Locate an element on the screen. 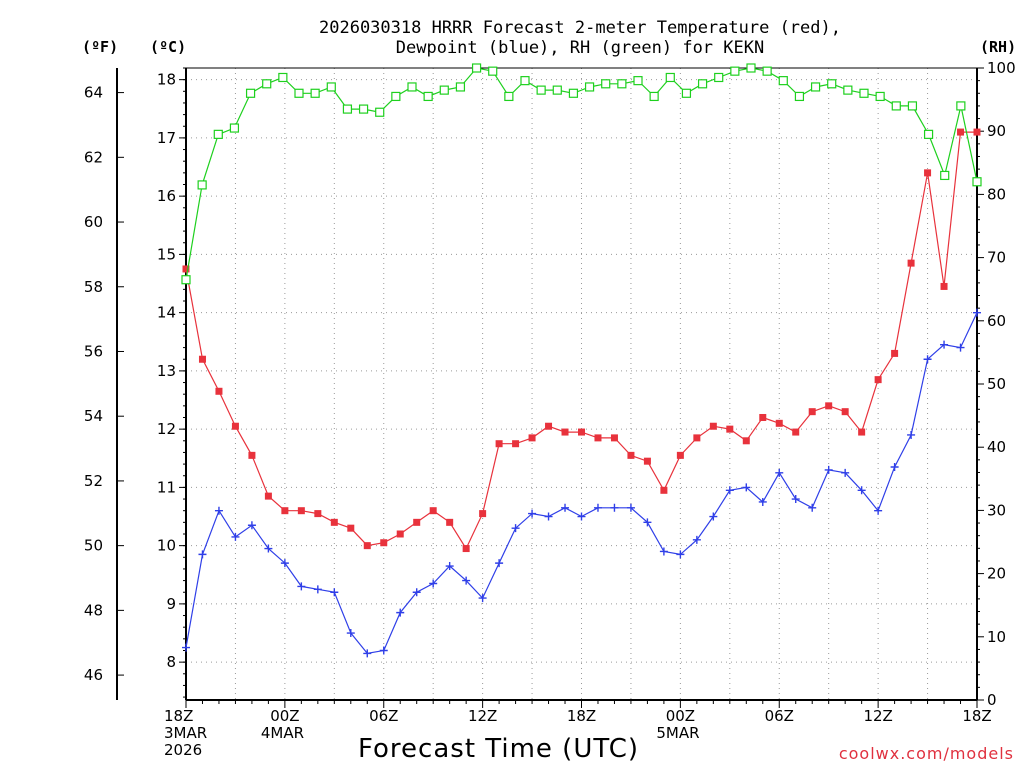 The height and width of the screenshot is (768, 1024). rh-tick-label: 100 is located at coordinates (1001, 68).